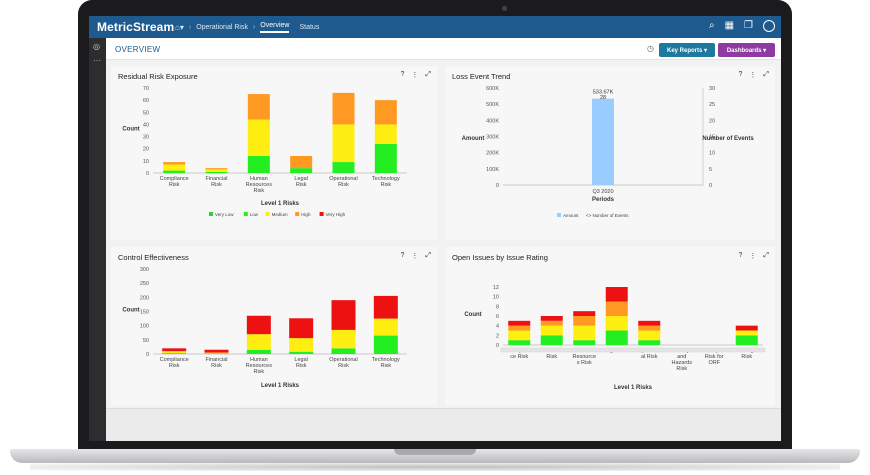 This screenshot has height=475, width=870. Describe the element at coordinates (603, 93) in the screenshot. I see `data-label-amount: 533.67K` at that location.